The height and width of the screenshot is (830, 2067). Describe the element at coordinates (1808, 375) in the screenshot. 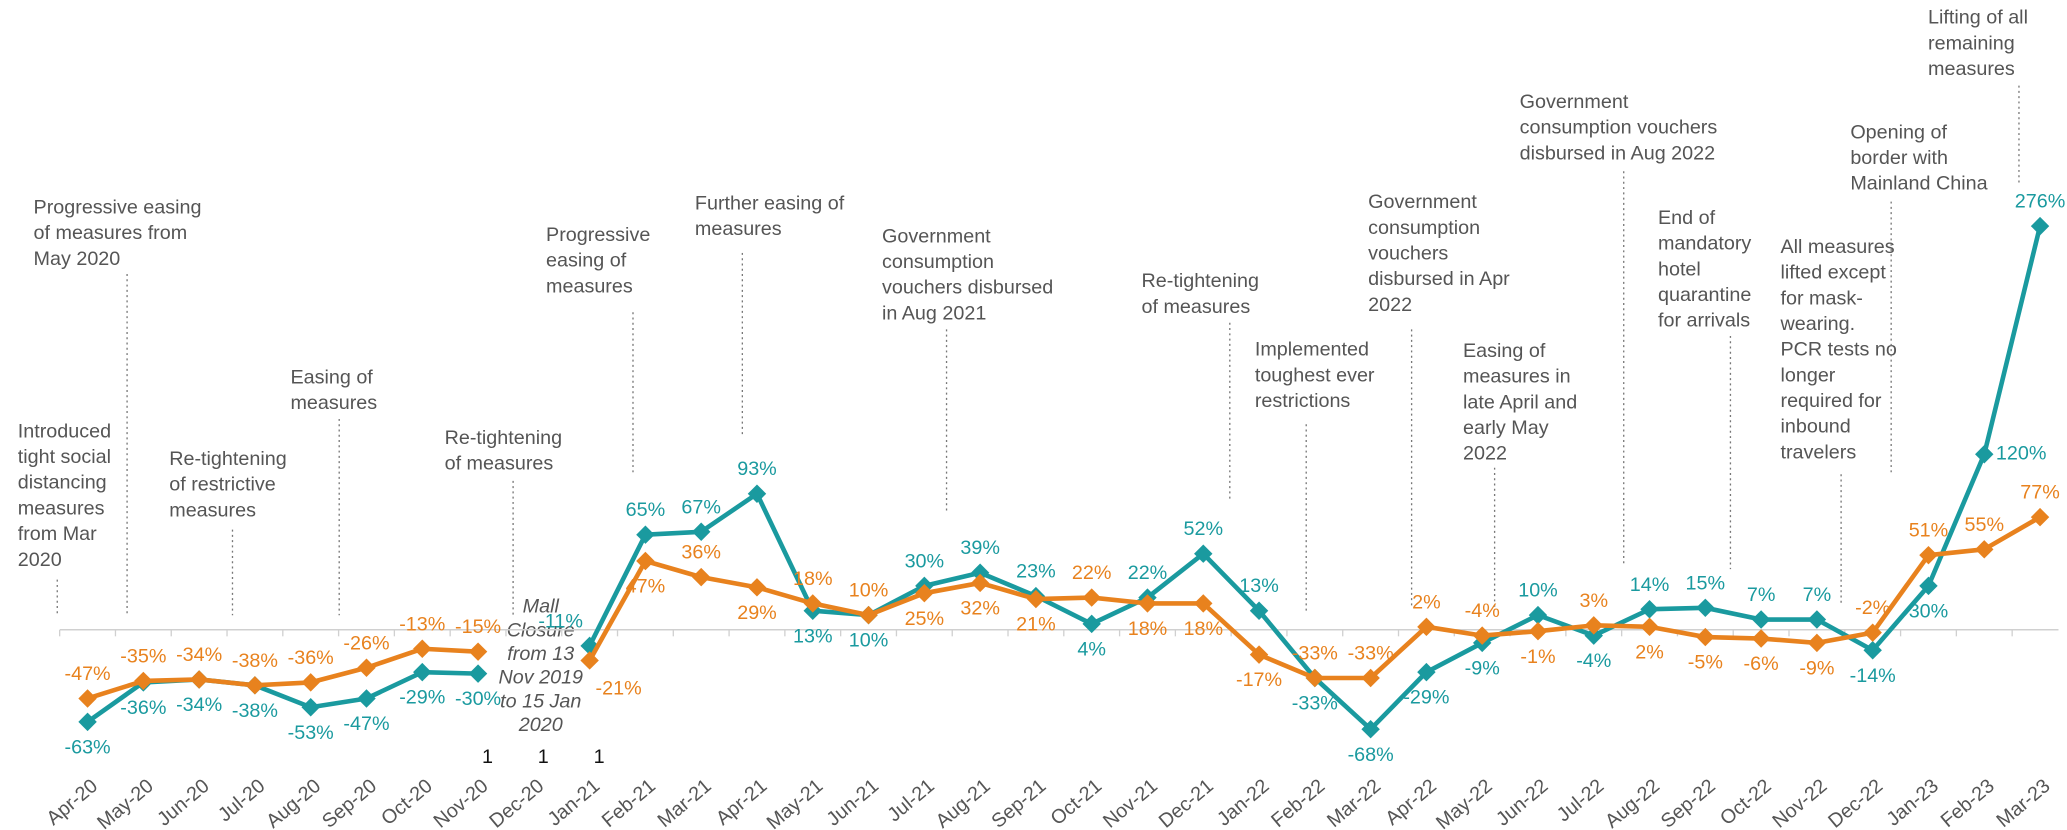

I see `annotation: longer` at that location.